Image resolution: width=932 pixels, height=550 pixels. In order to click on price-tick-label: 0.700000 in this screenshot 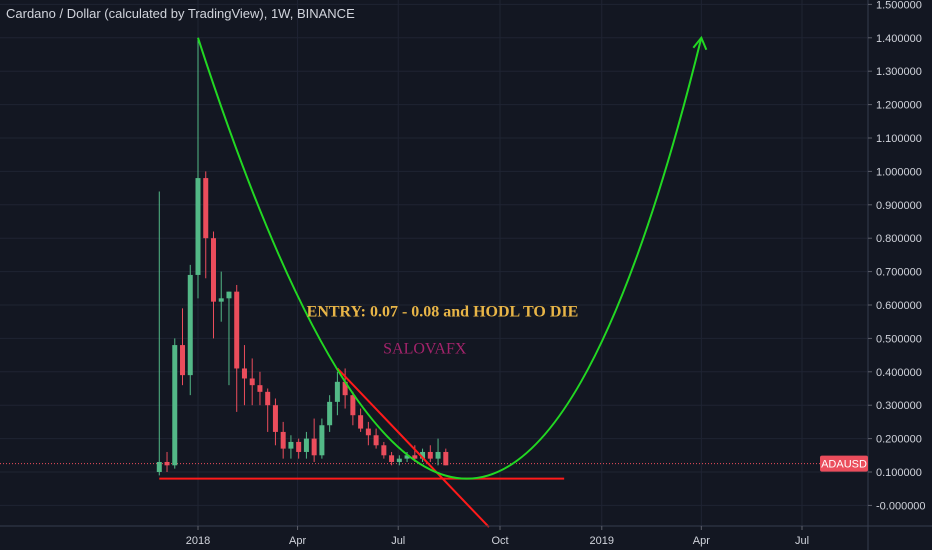, I will do `click(899, 273)`.